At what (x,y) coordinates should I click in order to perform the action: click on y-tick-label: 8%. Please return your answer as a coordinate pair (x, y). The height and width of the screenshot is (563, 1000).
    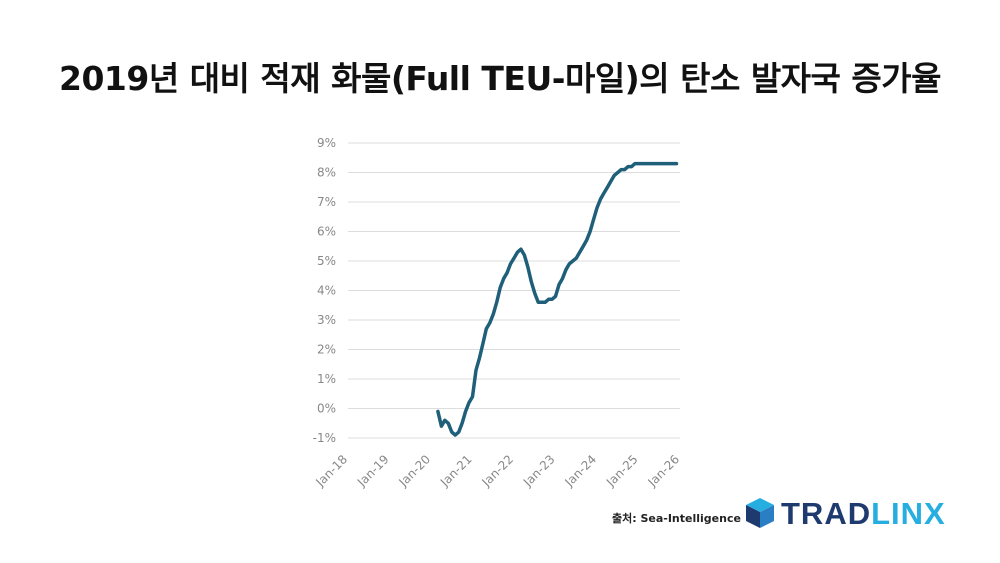
    Looking at the image, I should click on (326, 173).